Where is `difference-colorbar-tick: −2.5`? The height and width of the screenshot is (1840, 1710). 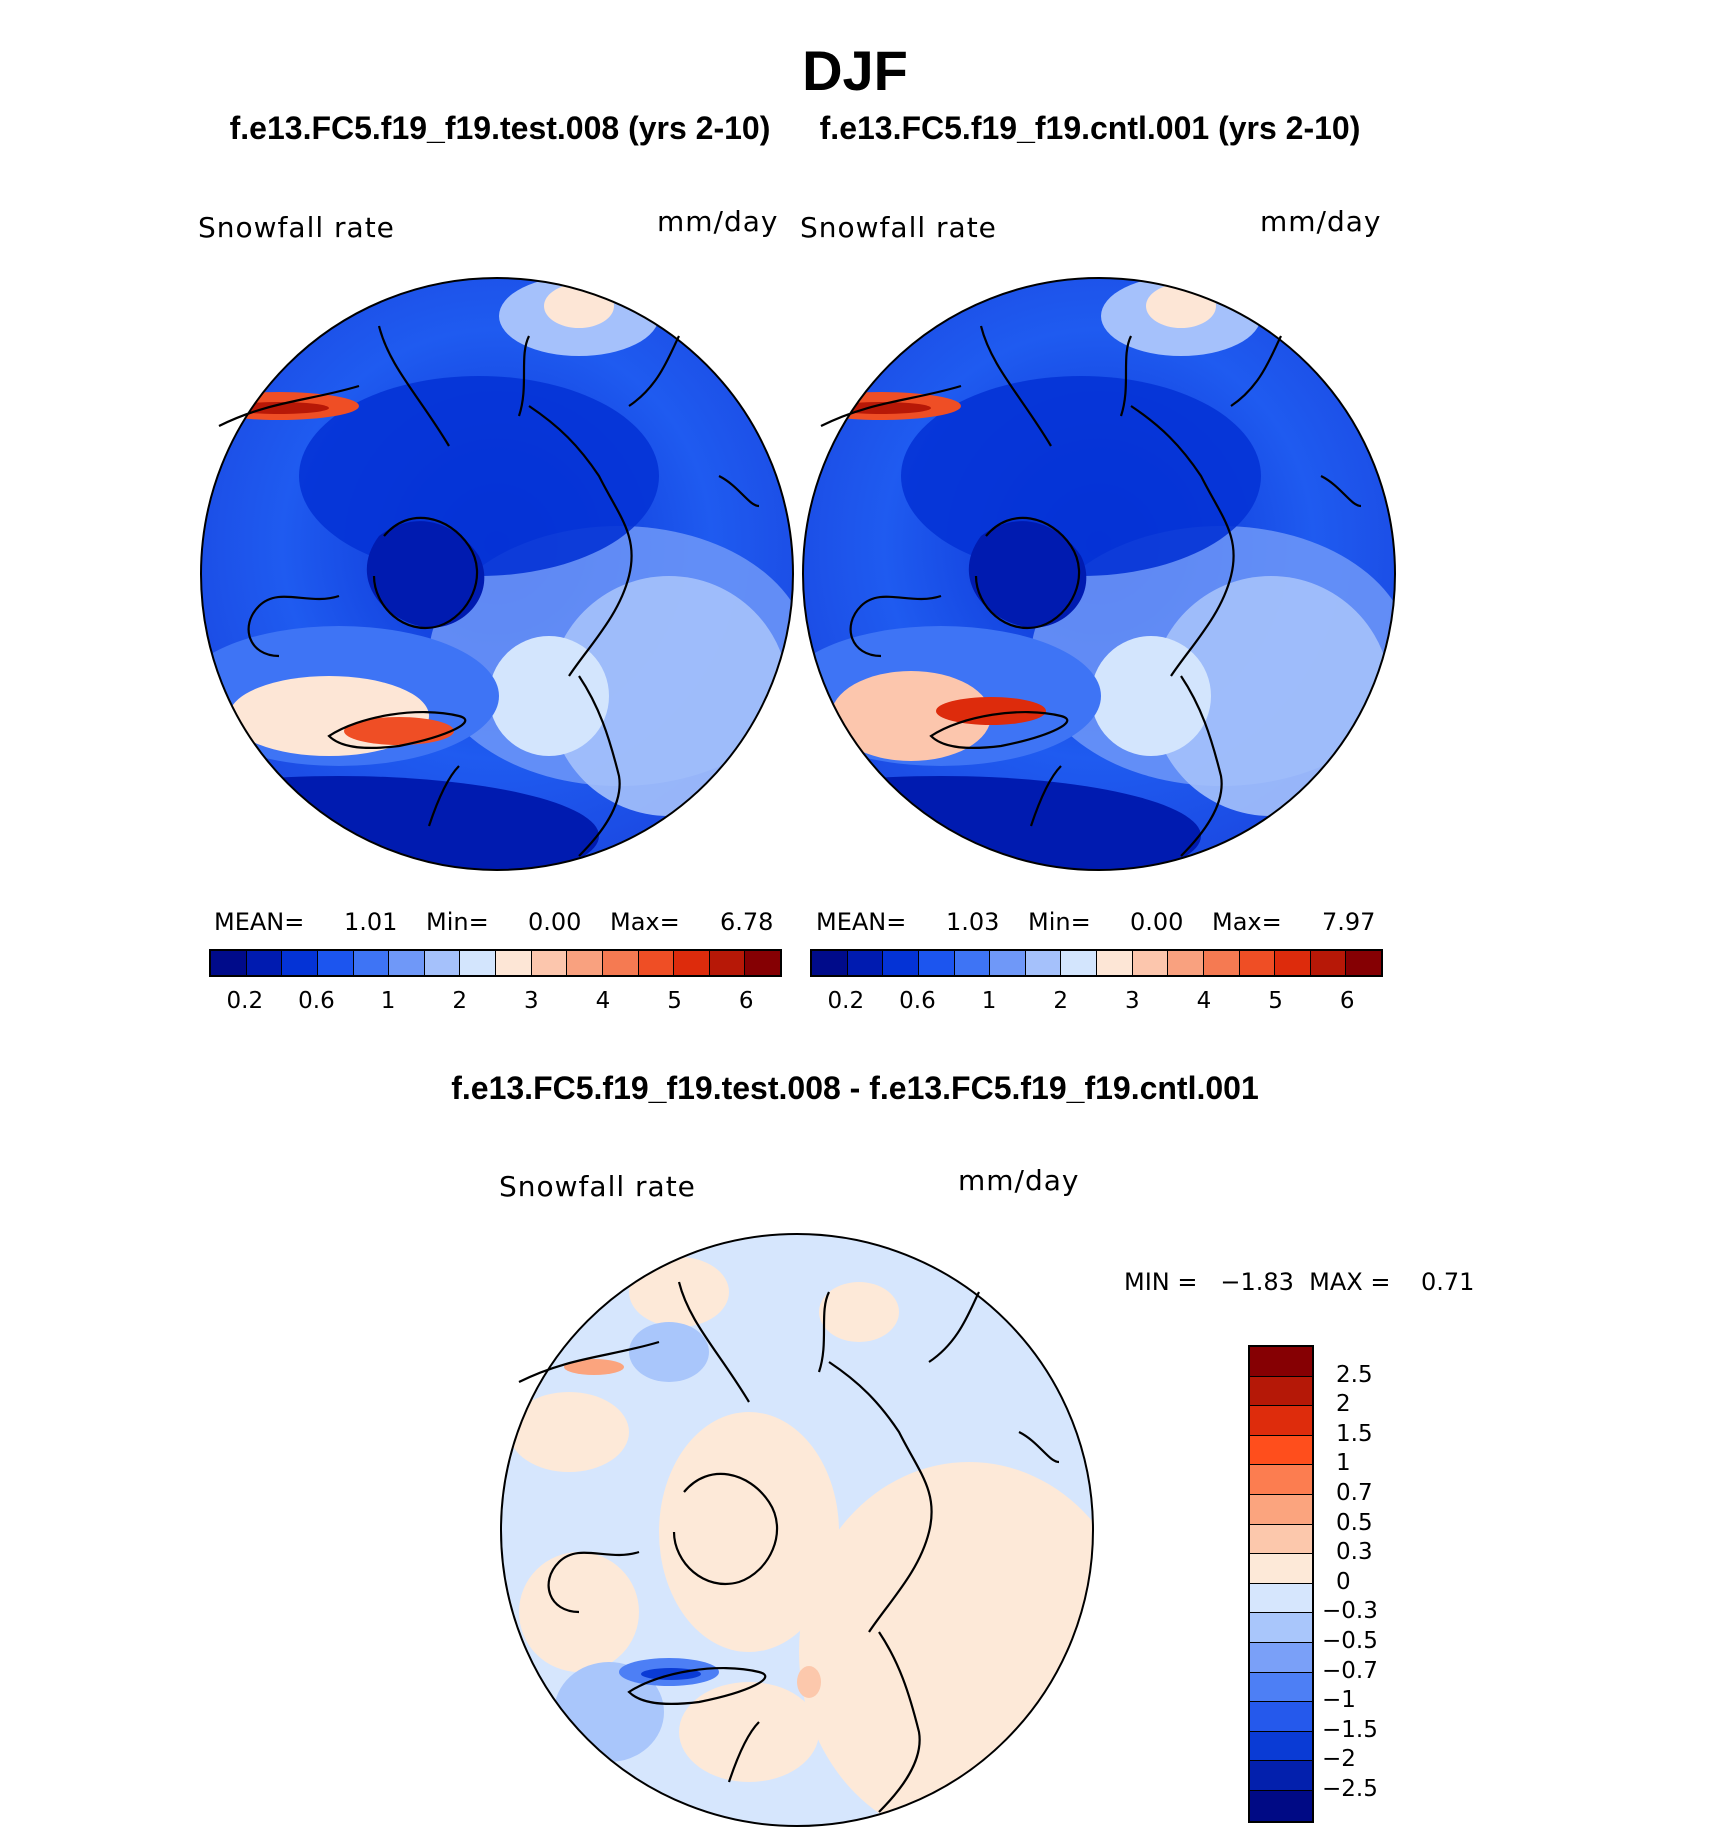
difference-colorbar-tick: −2.5 is located at coordinates (1350, 1789).